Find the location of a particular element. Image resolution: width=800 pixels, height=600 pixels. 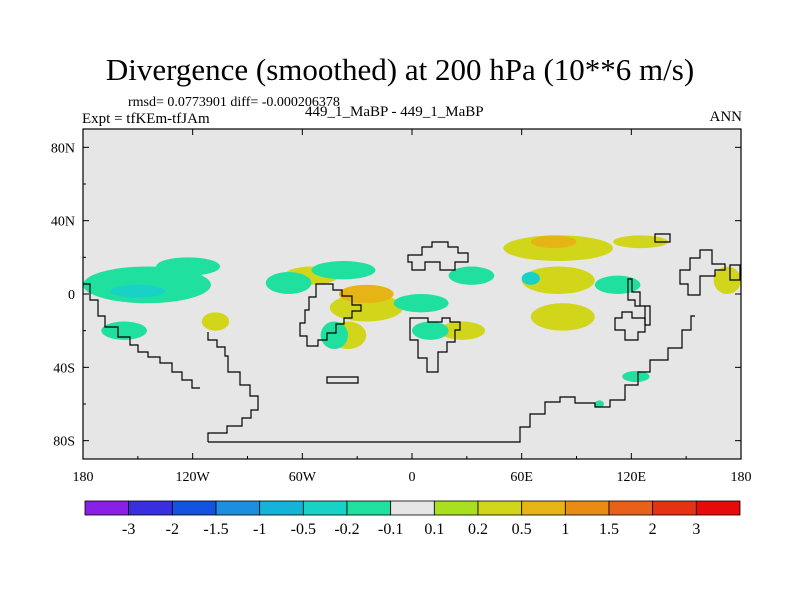

colorbar-label: -0.2 is located at coordinates (346, 529).